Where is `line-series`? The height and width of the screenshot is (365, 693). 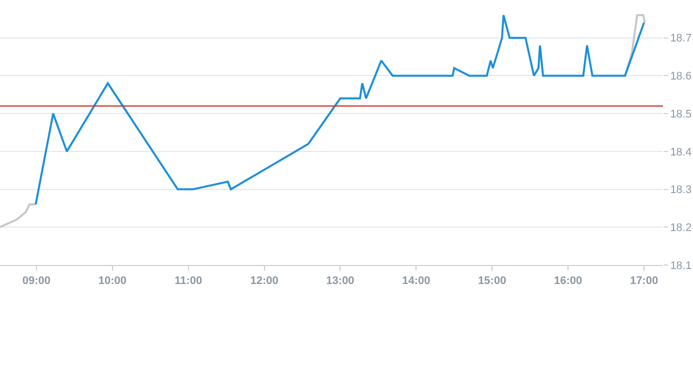
line-series is located at coordinates (18, 215).